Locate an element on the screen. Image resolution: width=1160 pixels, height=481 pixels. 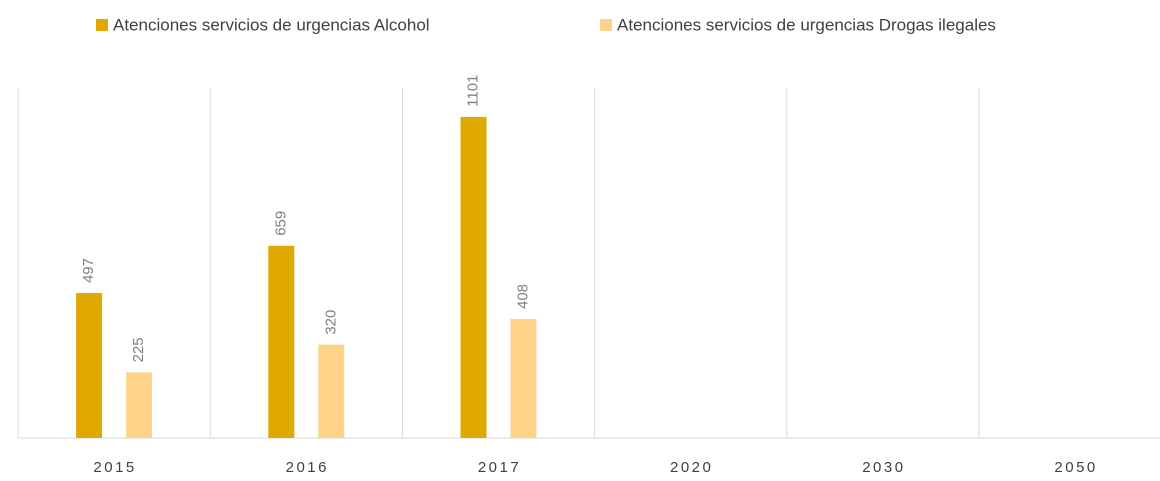
x-tick-label: 2016 is located at coordinates (307, 467).